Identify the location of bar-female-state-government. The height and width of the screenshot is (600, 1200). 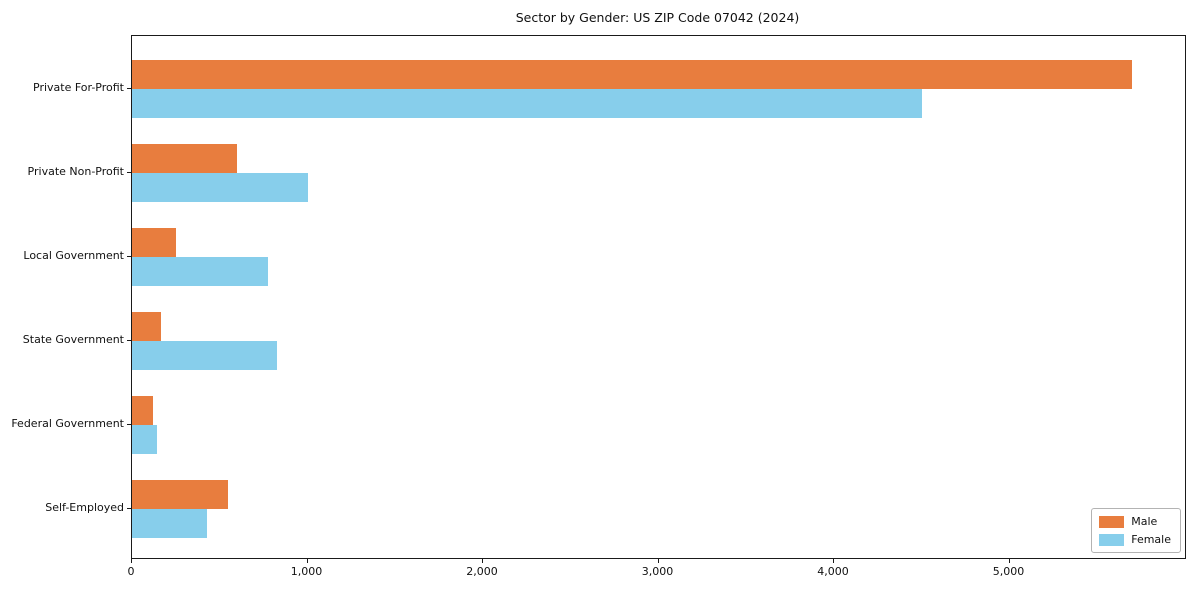
(204, 355).